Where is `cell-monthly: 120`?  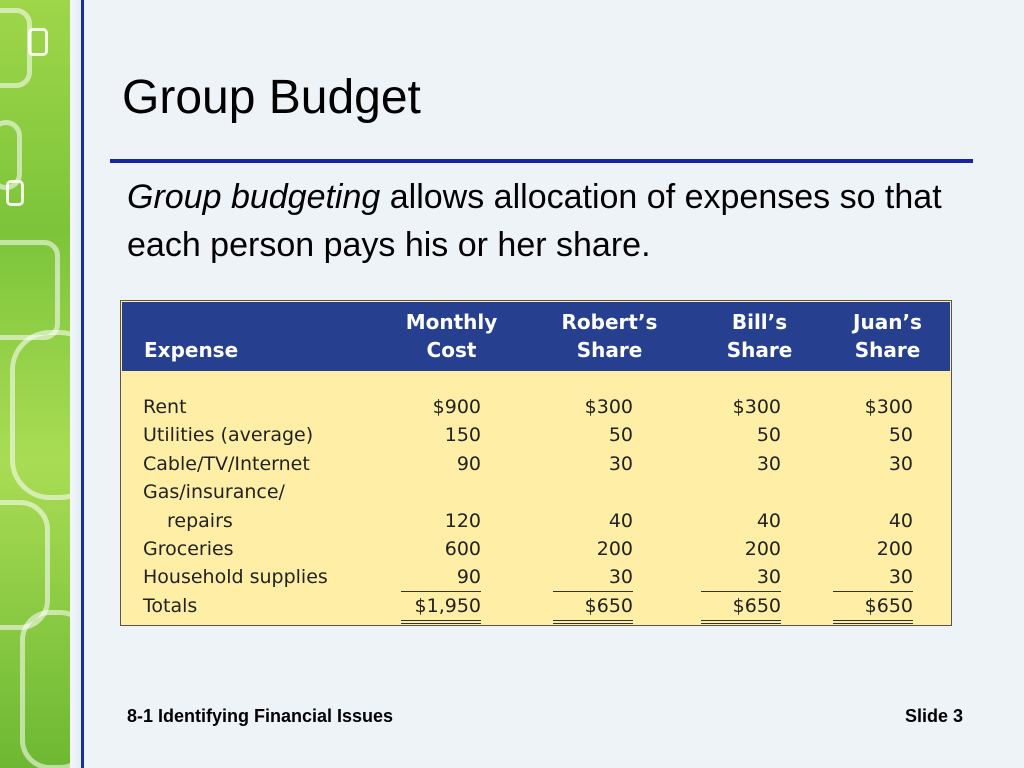 cell-monthly: 120 is located at coordinates (462, 520).